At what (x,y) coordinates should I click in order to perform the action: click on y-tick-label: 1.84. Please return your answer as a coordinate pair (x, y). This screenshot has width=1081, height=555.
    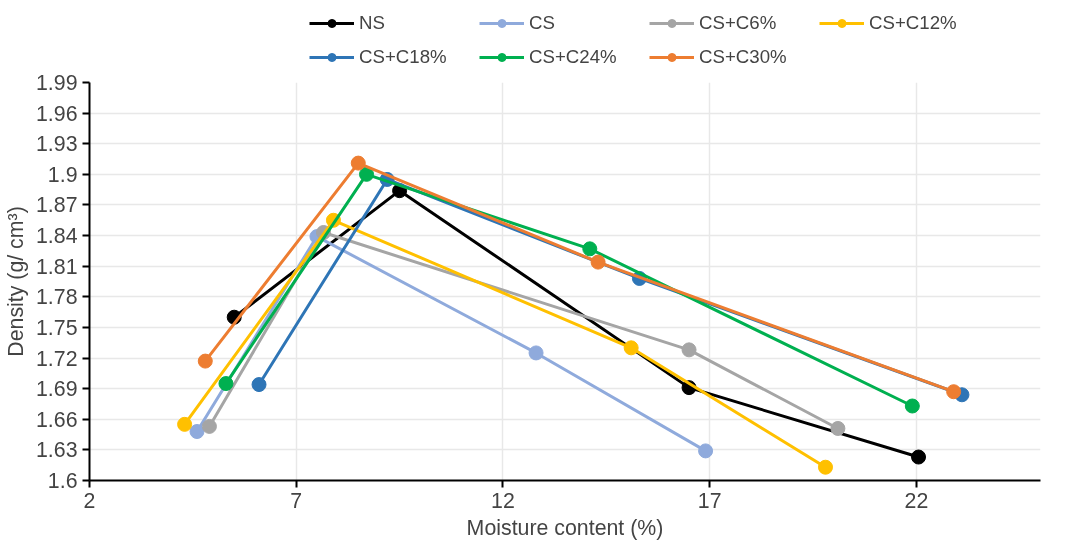
    Looking at the image, I should click on (56, 236).